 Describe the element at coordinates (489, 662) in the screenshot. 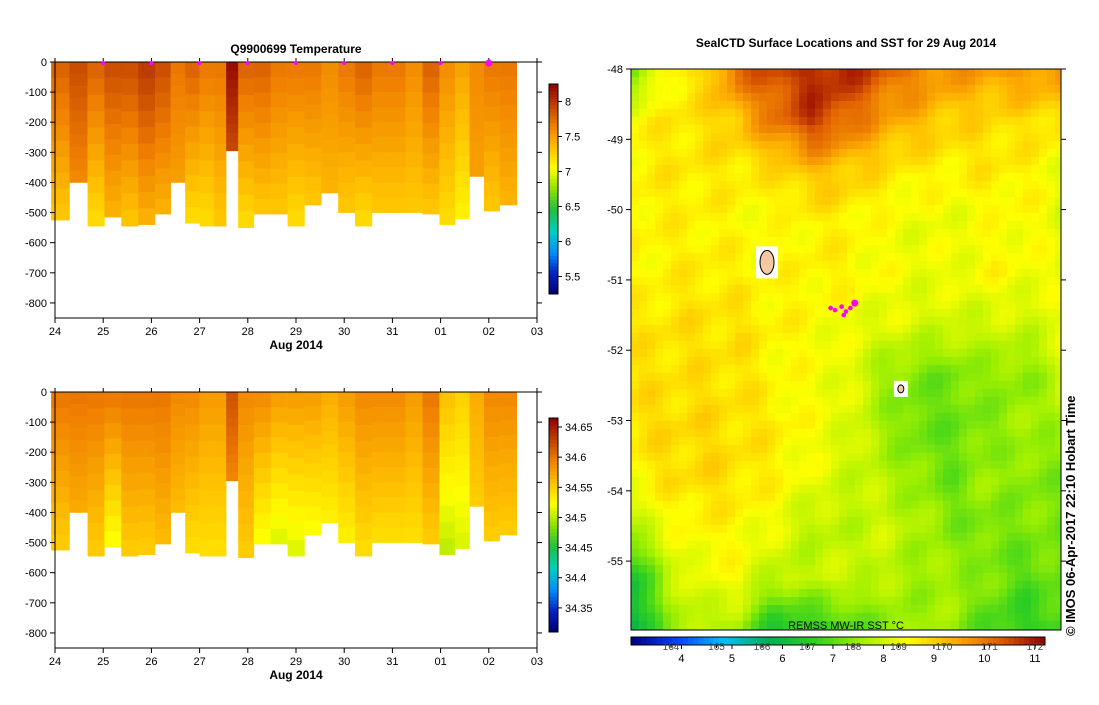

I see `x-tick-label: 02` at that location.